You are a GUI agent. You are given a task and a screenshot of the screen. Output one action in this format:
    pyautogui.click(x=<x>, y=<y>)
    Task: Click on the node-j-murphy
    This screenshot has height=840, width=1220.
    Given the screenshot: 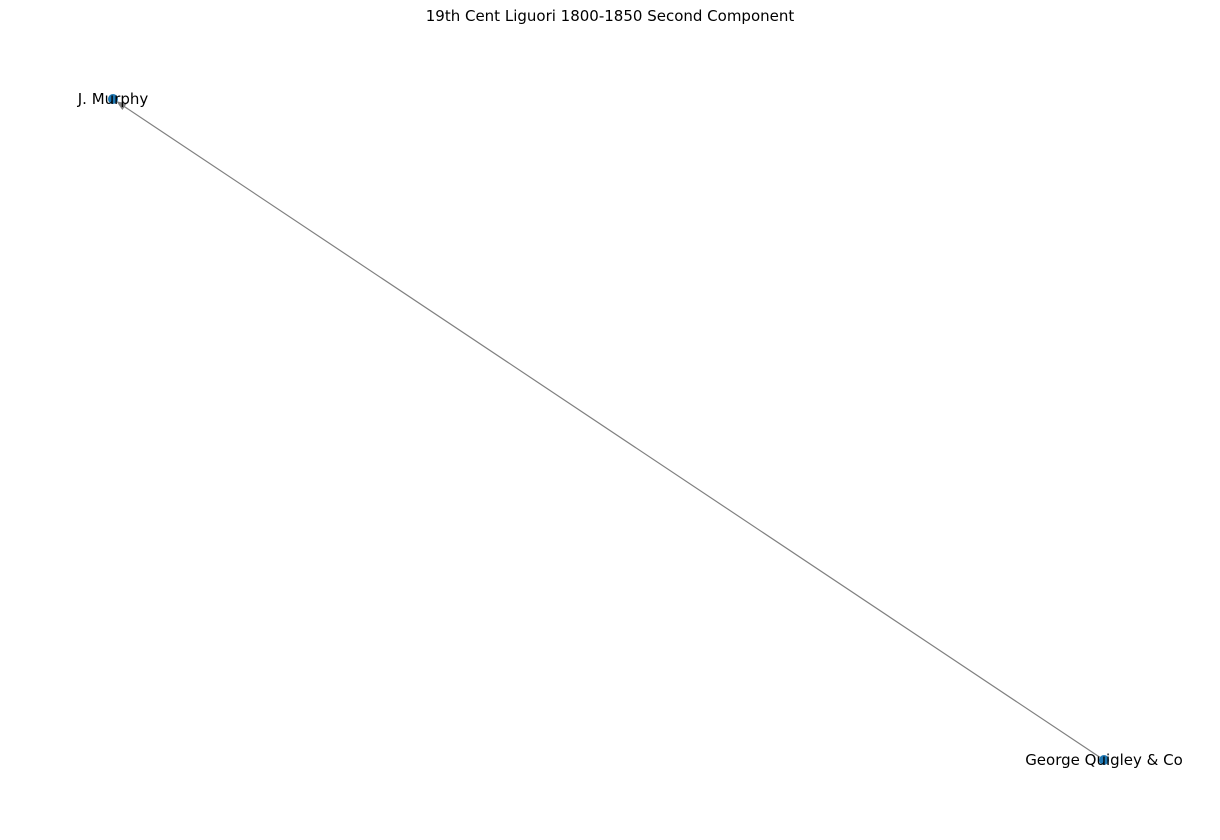 What is the action you would take?
    pyautogui.click(x=113, y=99)
    